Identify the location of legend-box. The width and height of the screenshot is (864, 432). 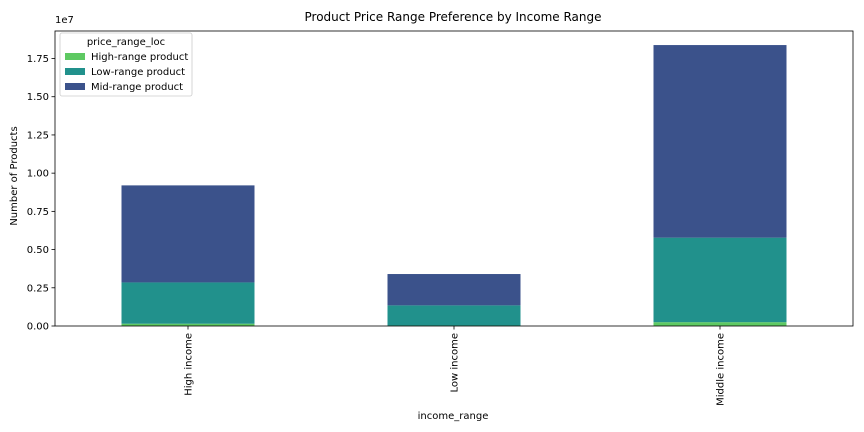
(126, 64).